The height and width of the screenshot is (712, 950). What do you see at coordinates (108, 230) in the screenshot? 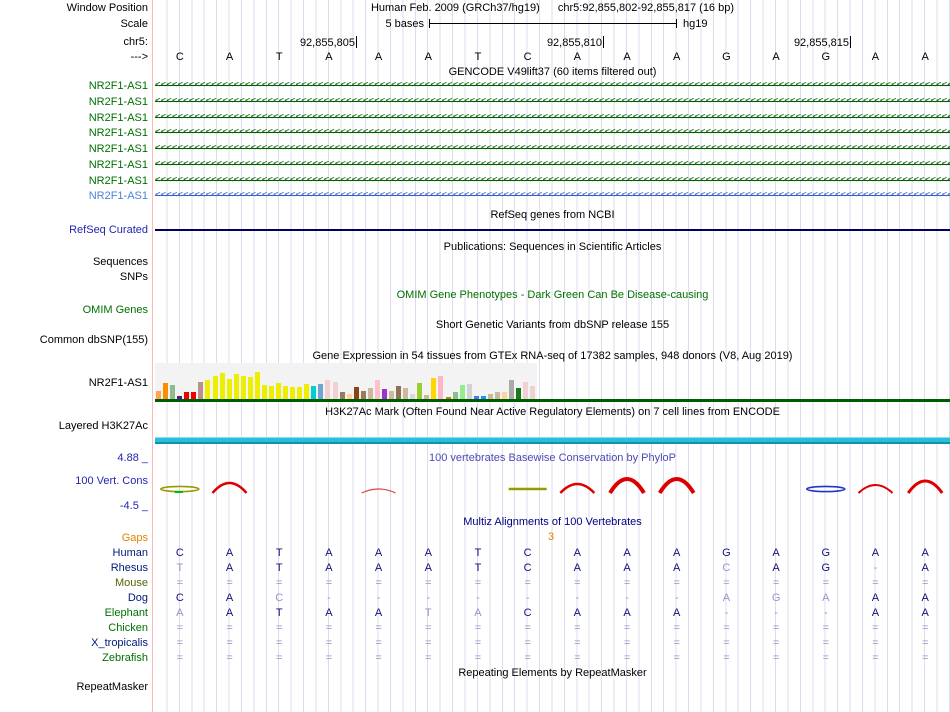
I see `refseq-curated-label: RefSeq Curated` at bounding box center [108, 230].